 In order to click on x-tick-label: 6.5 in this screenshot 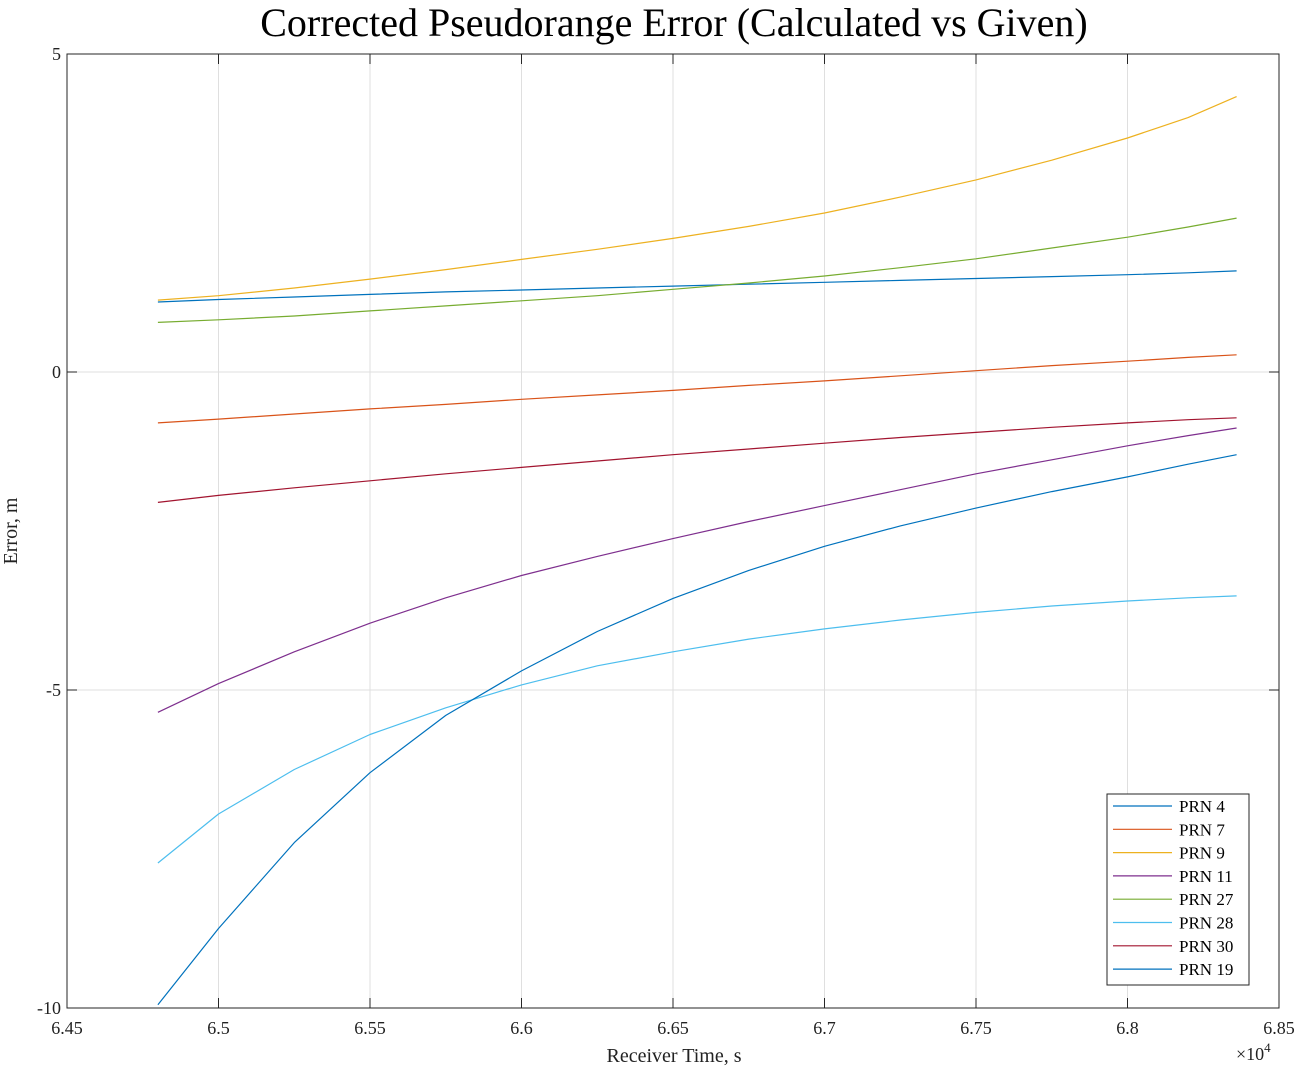, I will do `click(218, 1028)`.